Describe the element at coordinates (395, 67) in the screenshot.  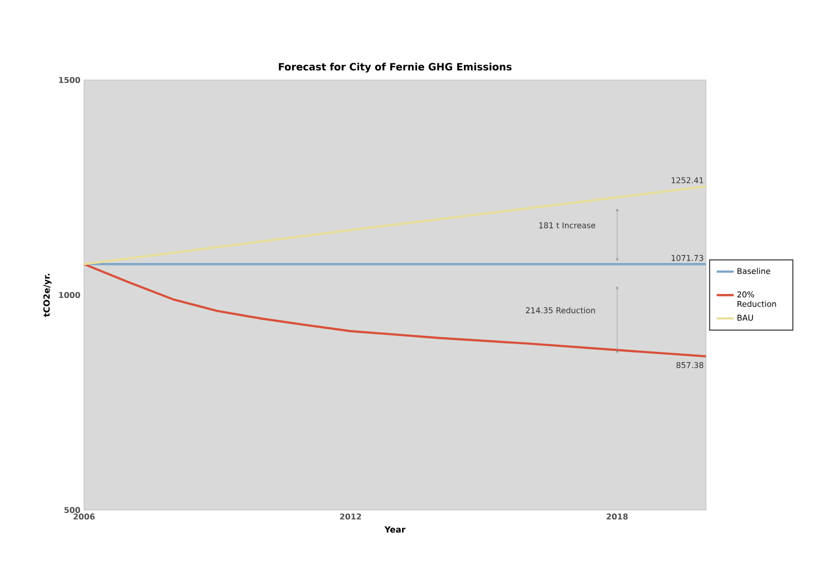
I see `chart-title: Forecast for City of Fernie GHG Emissions` at that location.